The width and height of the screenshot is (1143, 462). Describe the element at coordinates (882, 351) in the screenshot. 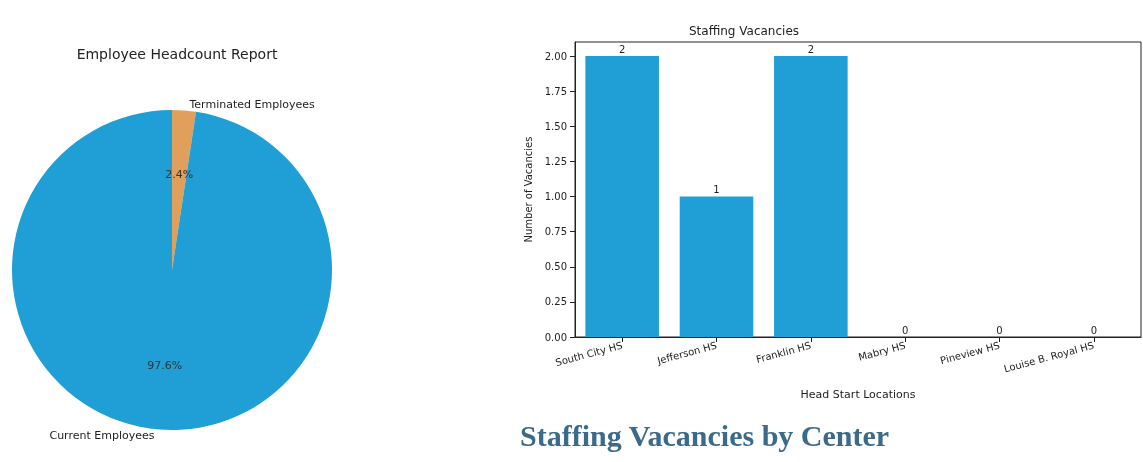

I see `x-tick-label: Mabry HS` at that location.